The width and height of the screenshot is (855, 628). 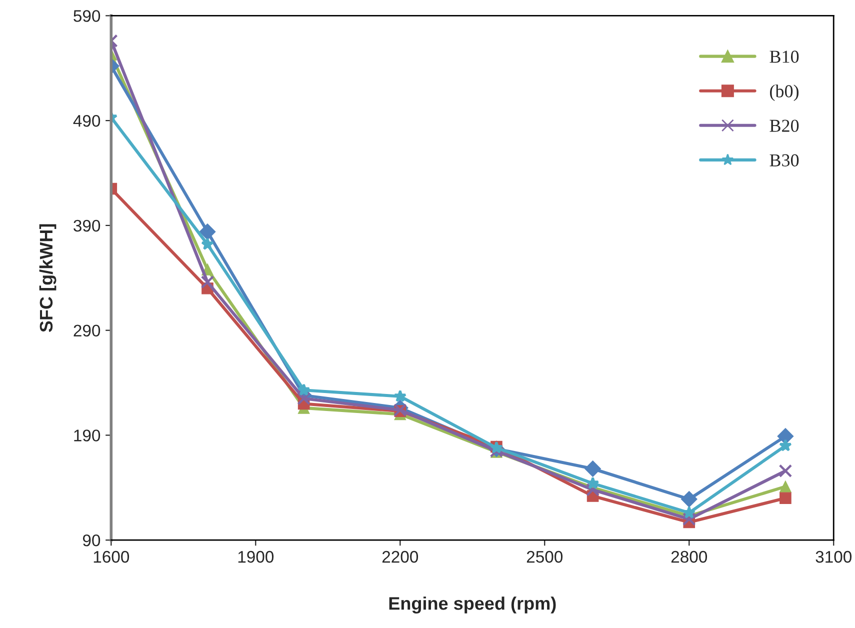 What do you see at coordinates (87, 330) in the screenshot?
I see `y-tick-label: 290` at bounding box center [87, 330].